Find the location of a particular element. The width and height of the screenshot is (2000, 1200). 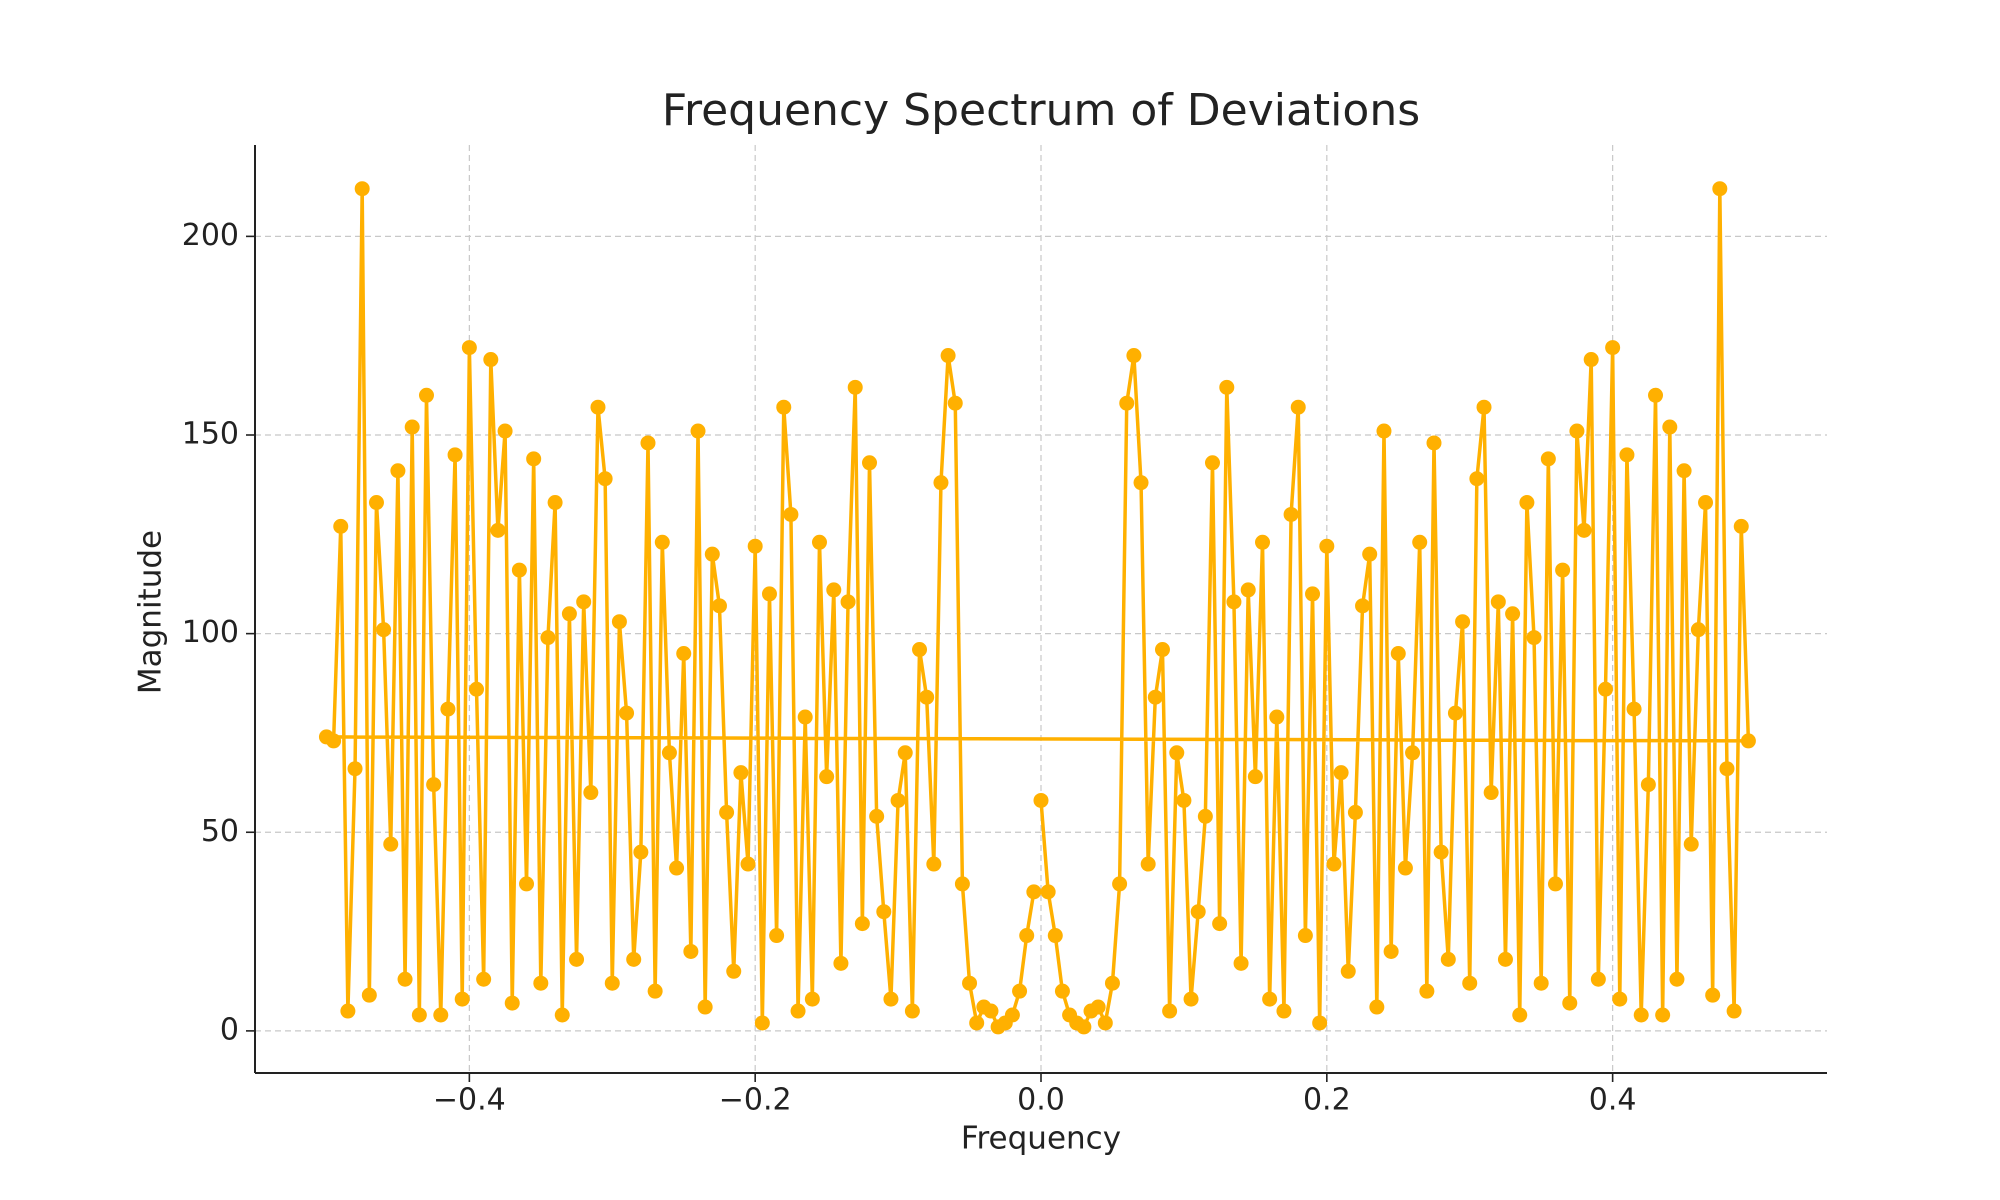

x-axis-label: Frequency is located at coordinates (1041, 1139).